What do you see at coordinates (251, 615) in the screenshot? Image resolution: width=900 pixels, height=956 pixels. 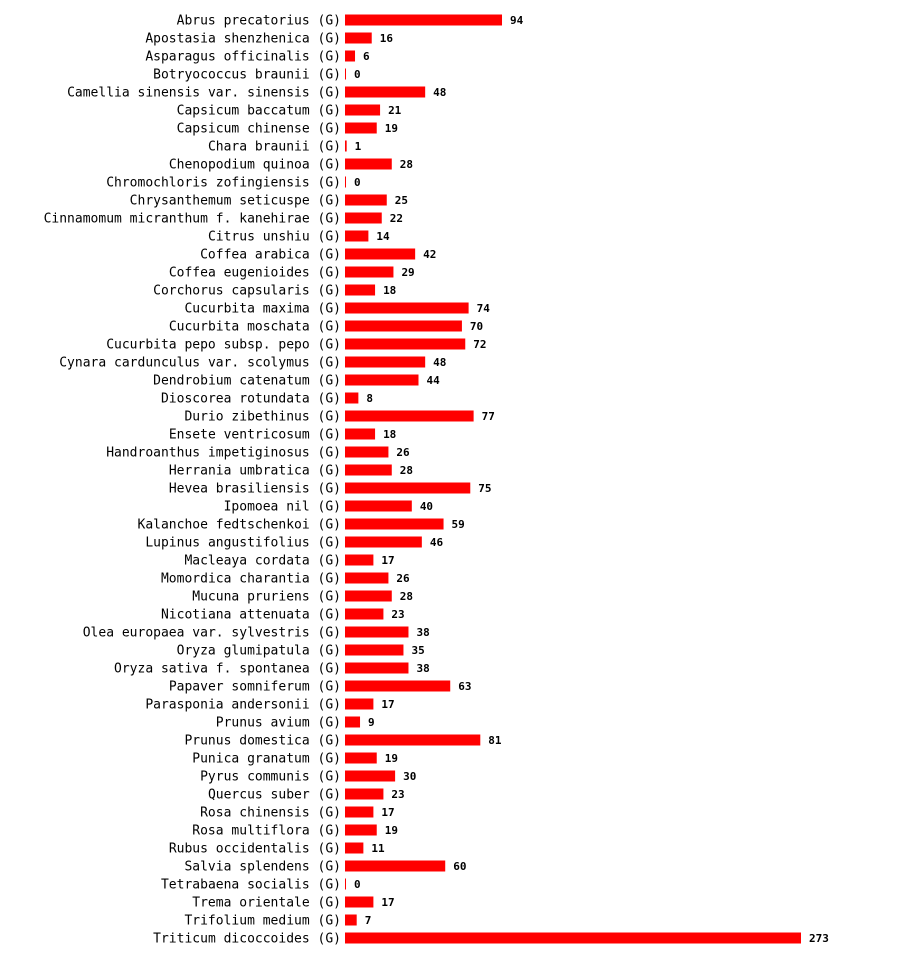 I see `category-label: Nicotiana attenuata (G)` at bounding box center [251, 615].